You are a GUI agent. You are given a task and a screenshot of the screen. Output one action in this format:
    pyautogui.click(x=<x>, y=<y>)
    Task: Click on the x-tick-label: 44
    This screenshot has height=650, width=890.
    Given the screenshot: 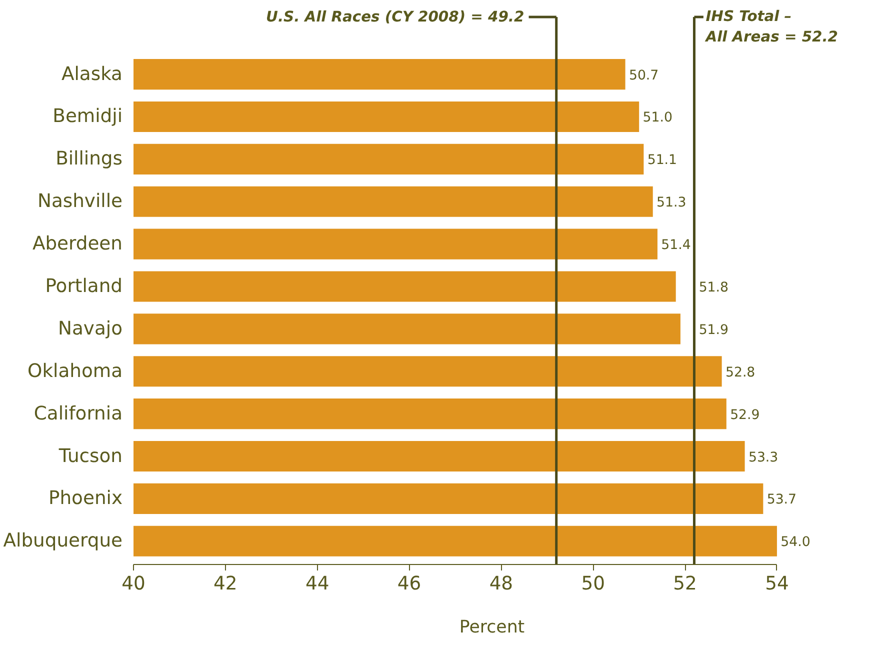 What is the action you would take?
    pyautogui.click(x=317, y=584)
    